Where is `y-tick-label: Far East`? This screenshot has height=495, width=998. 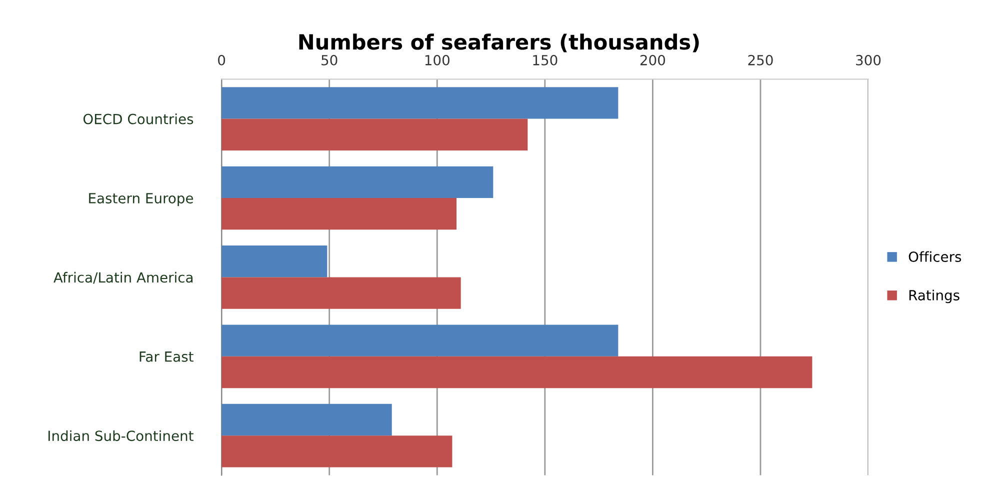 y-tick-label: Far East is located at coordinates (167, 357).